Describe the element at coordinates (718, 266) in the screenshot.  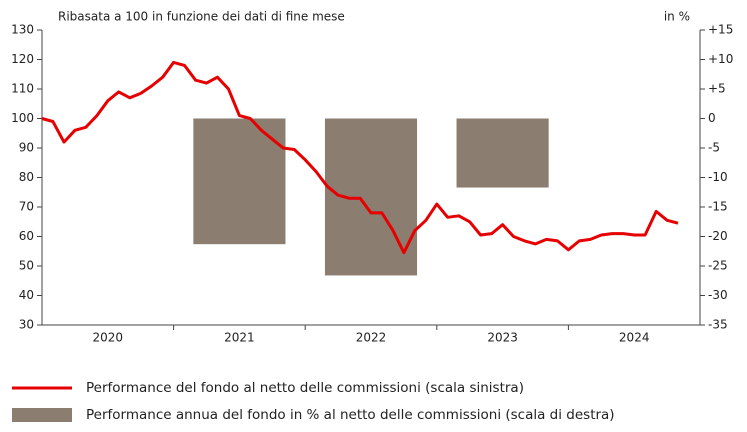
I see `y2-tick-label: -25` at that location.